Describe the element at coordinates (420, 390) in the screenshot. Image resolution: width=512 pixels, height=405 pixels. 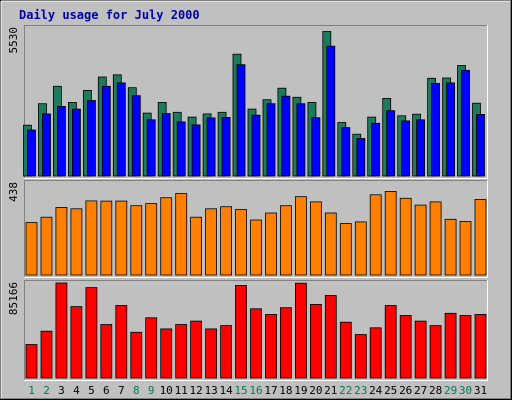
I see `x-tick-label-27: 27` at that location.